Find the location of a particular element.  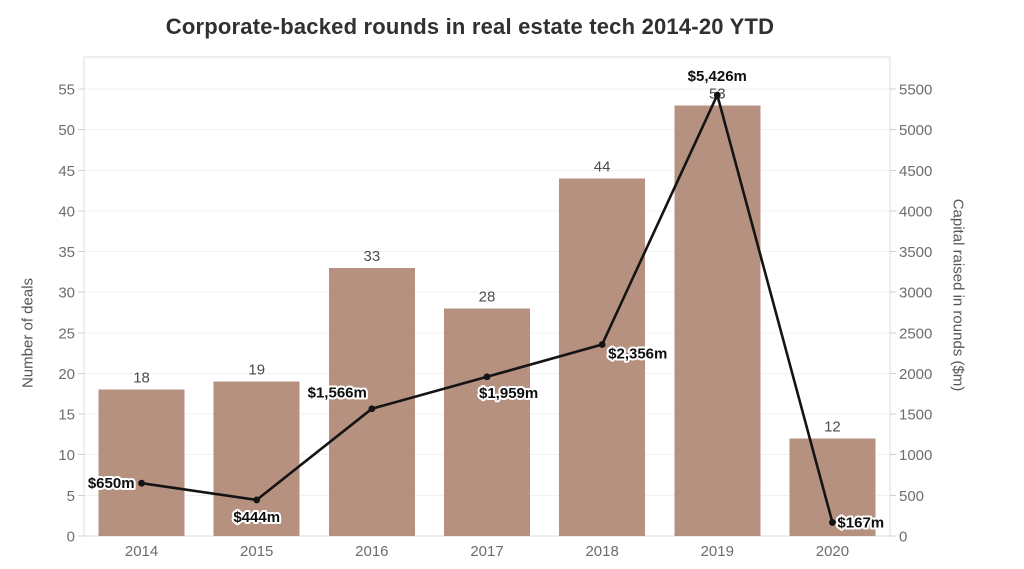

x-axis-tick-label: 2017 is located at coordinates (486, 551).